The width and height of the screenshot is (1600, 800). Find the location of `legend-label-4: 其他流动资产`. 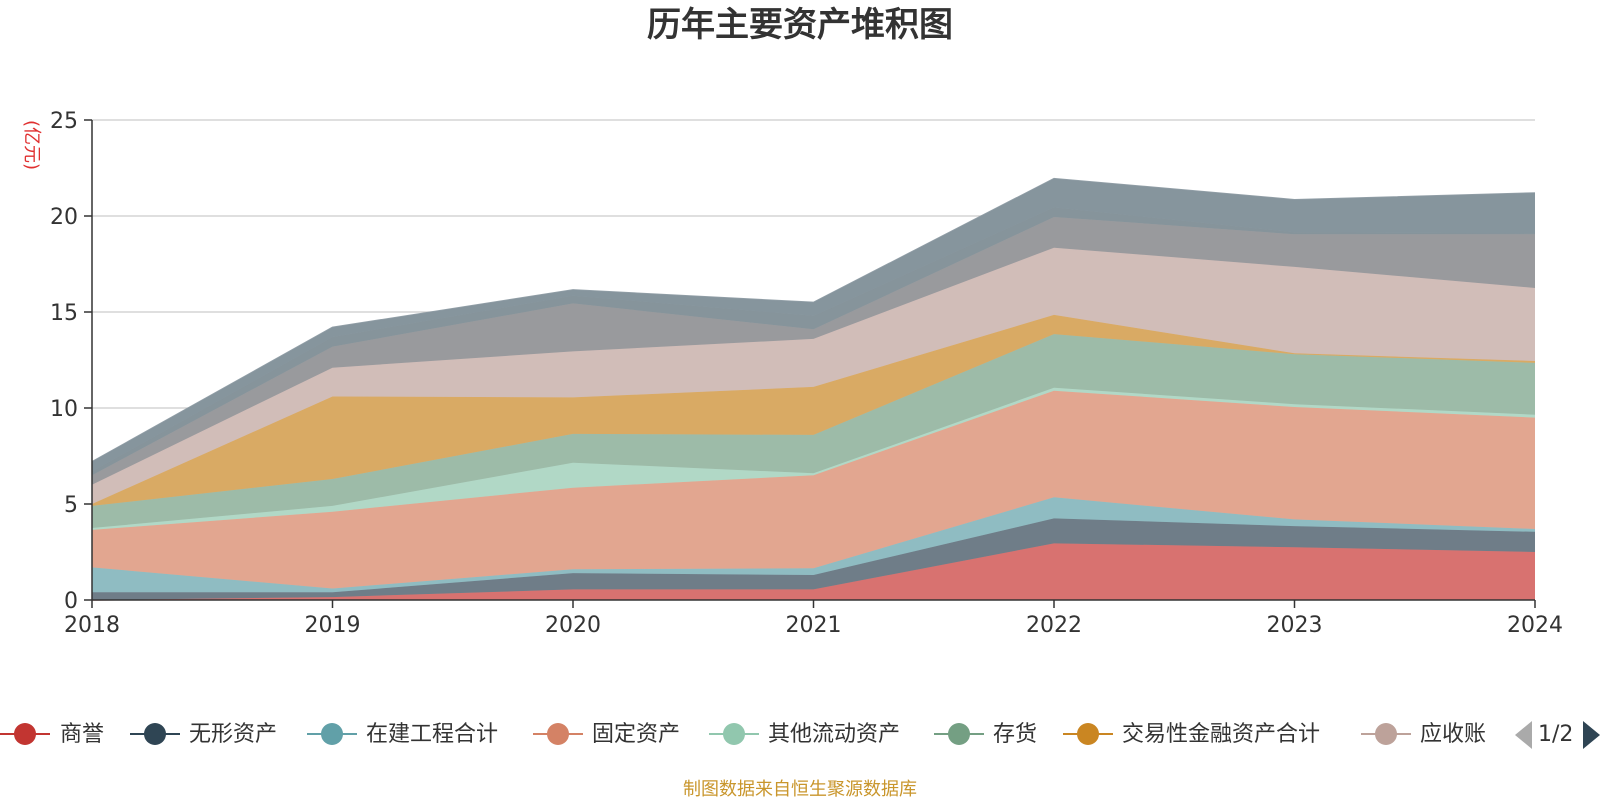

legend-label-4: 其他流动资产 is located at coordinates (834, 734).